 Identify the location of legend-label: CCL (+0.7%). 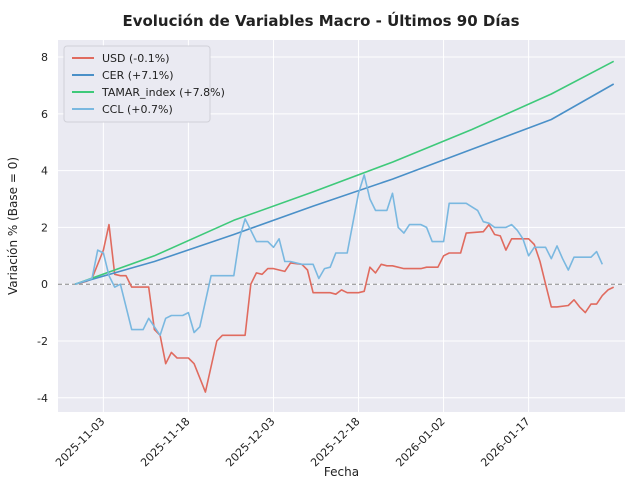
(137, 109).